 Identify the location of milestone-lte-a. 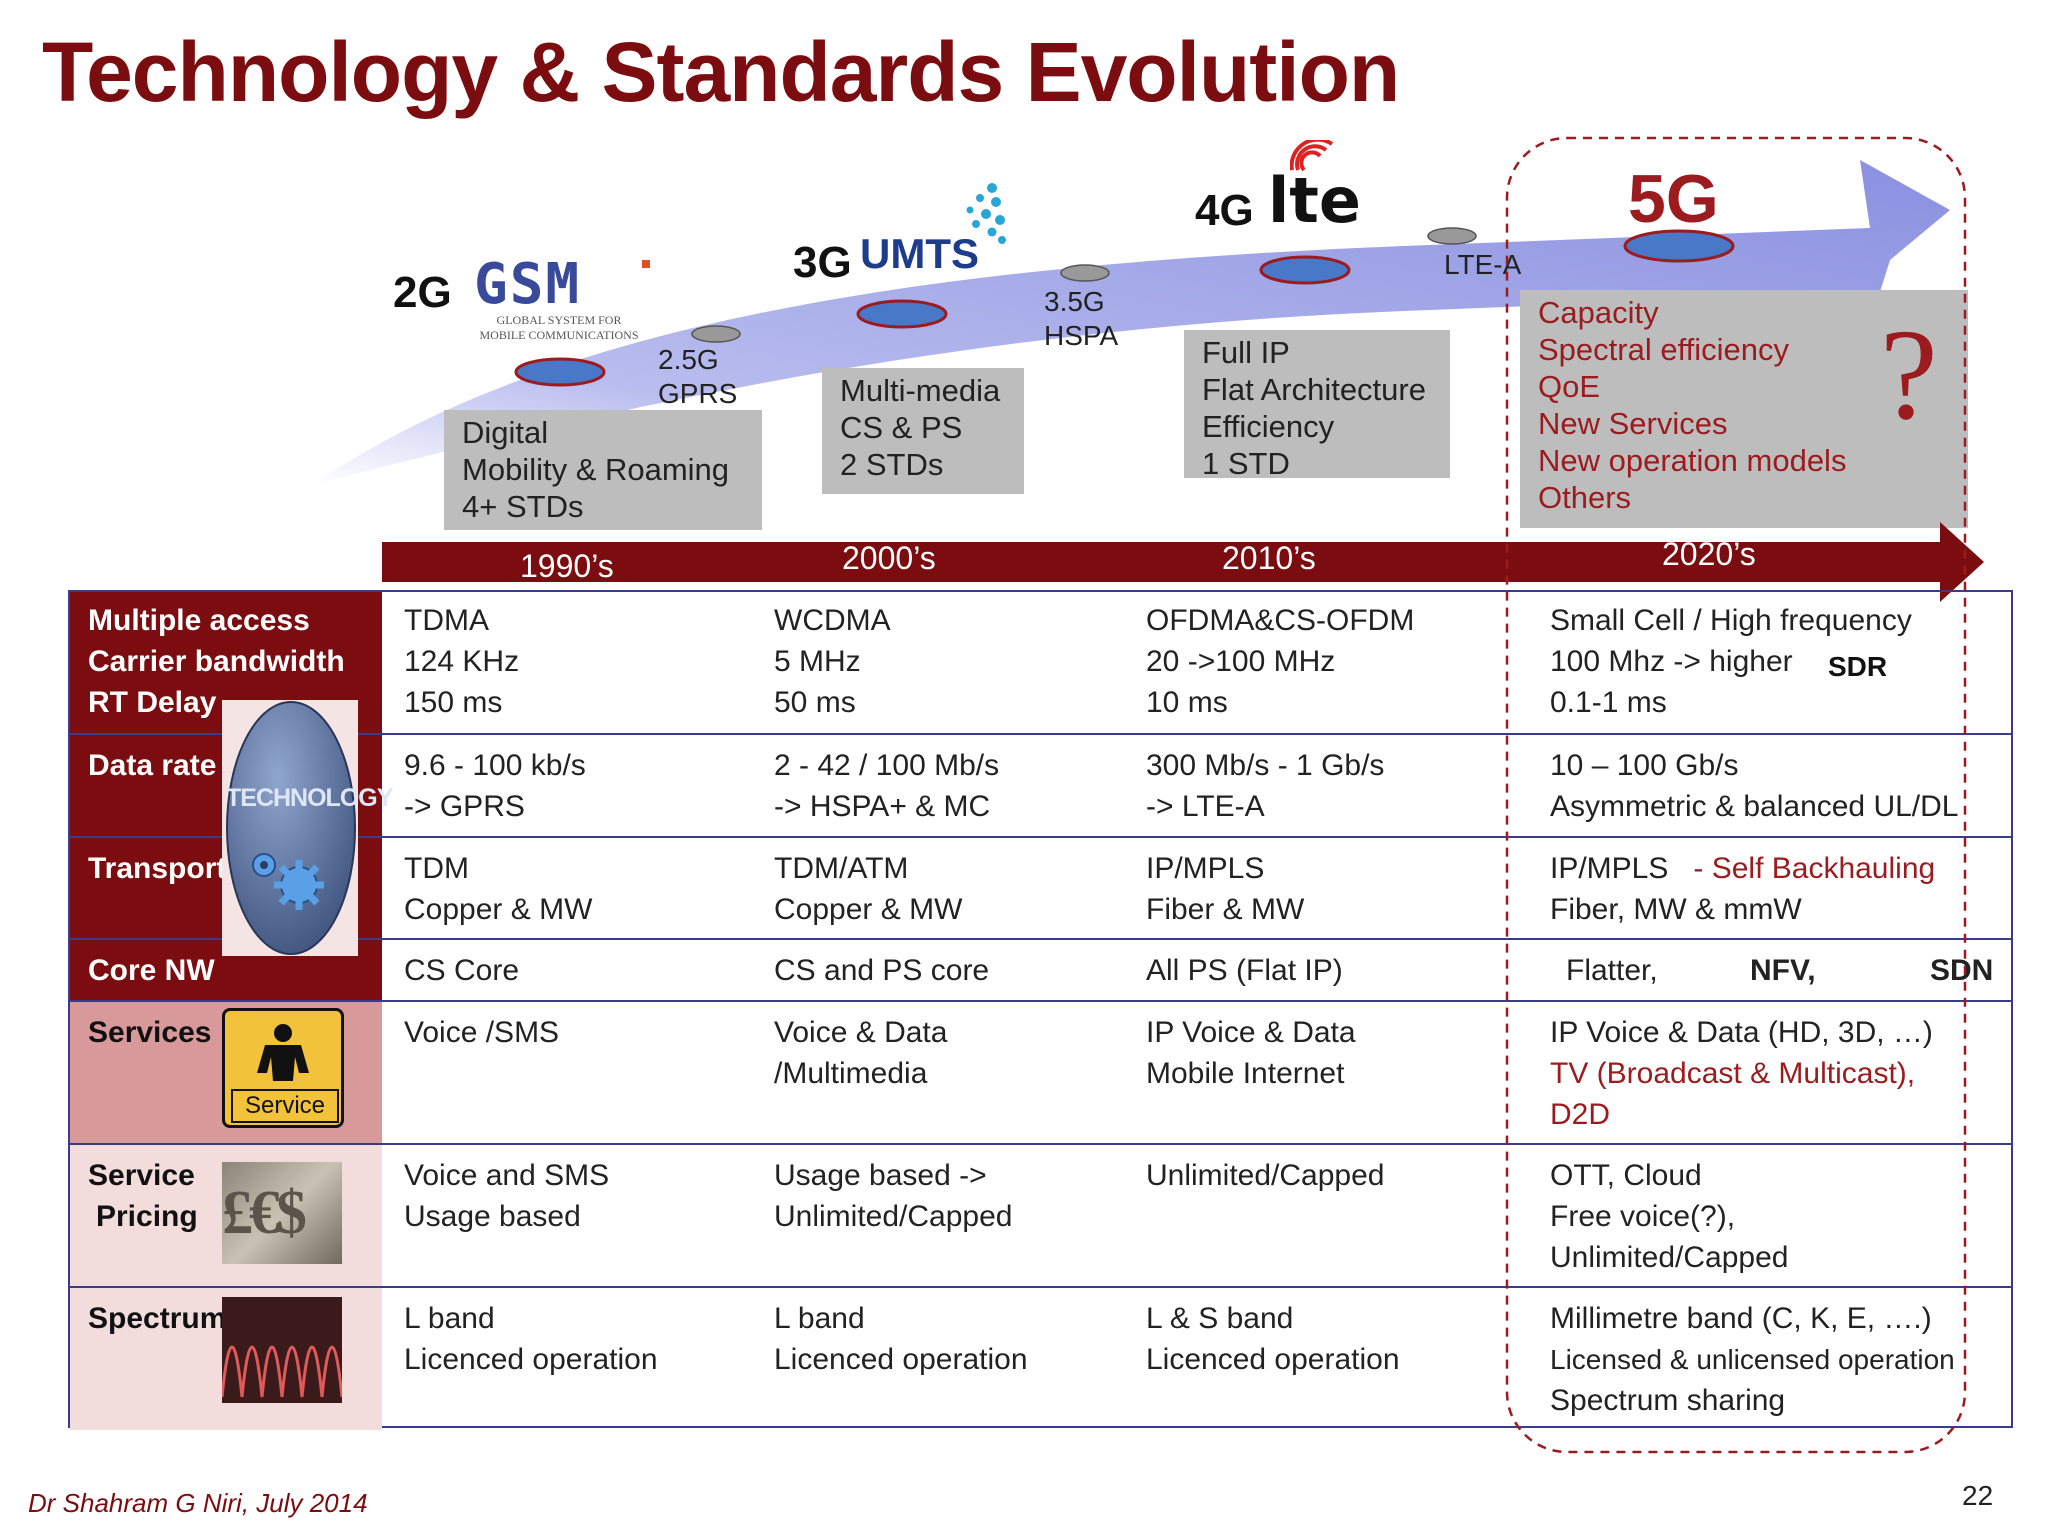
(1452, 236).